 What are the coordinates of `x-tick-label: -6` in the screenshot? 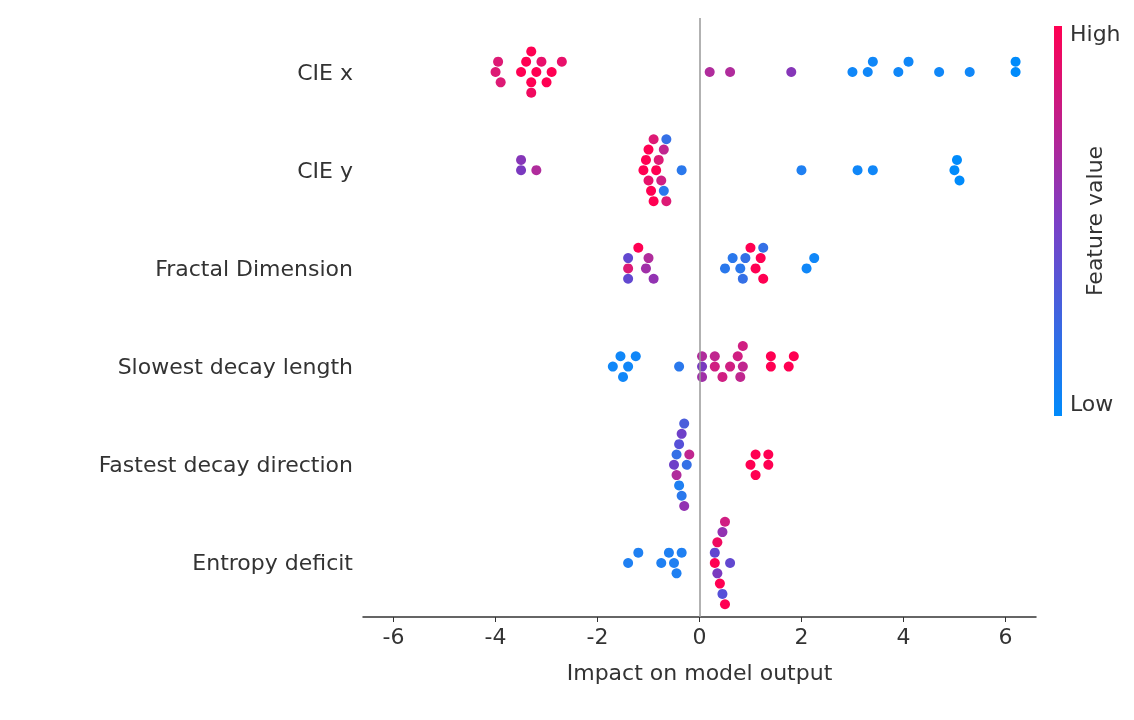 It's located at (393, 636).